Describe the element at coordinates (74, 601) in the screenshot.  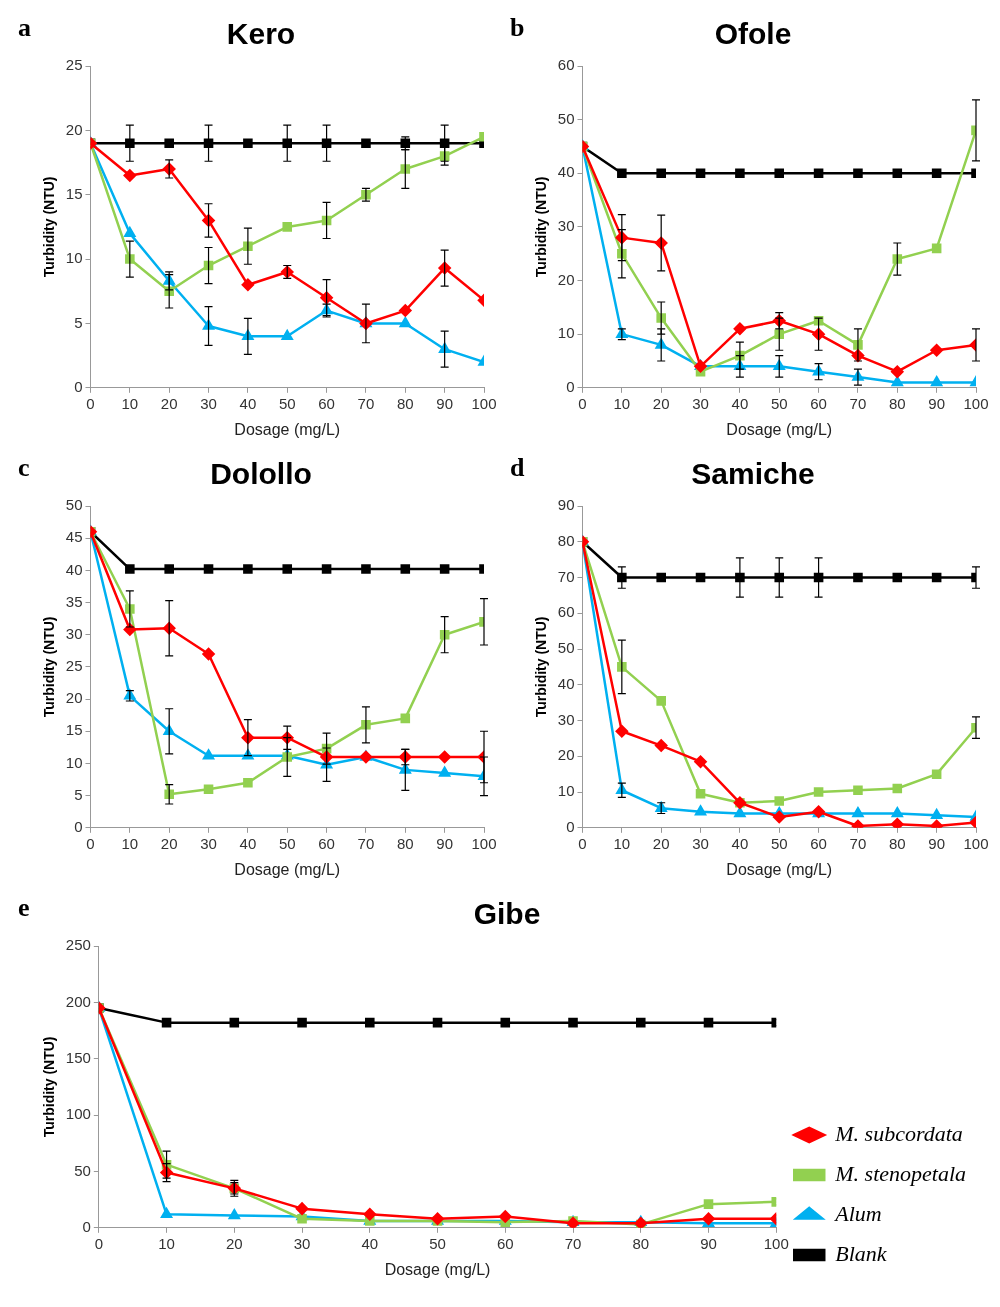
I see `y-tick-label: 35` at that location.